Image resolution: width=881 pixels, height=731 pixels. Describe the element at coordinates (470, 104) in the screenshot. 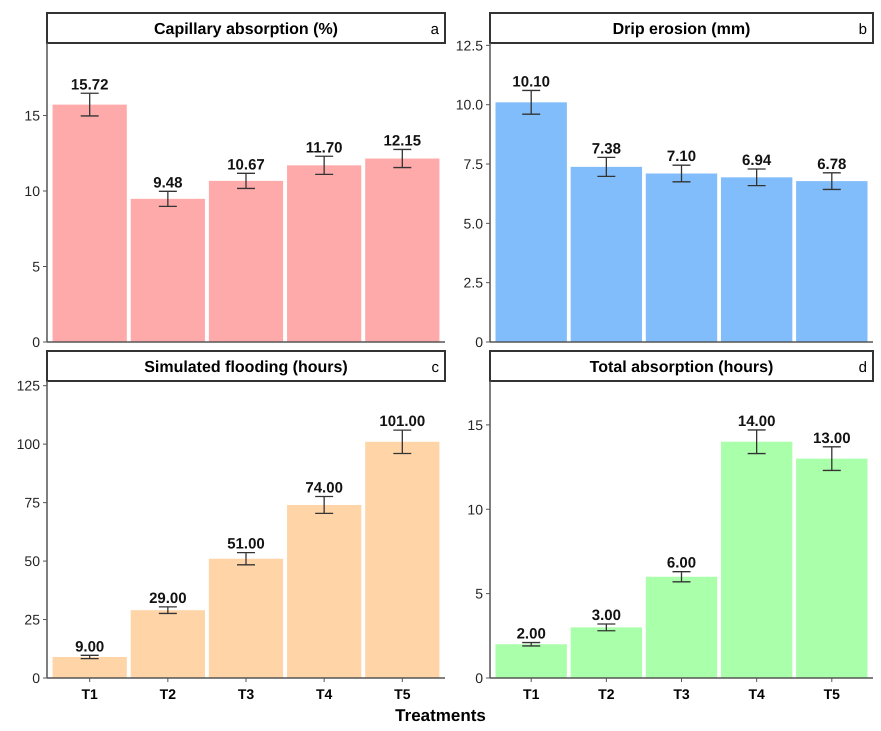

I see `y-tick-label: 10.0` at that location.